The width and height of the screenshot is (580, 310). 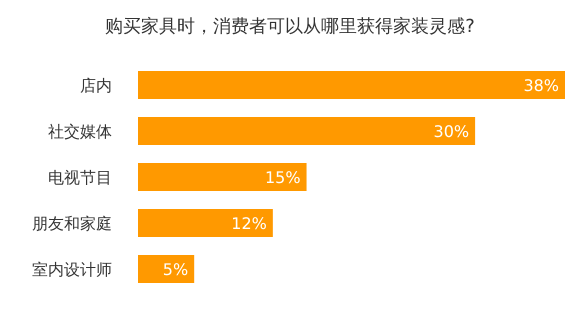 What do you see at coordinates (96, 85) in the screenshot?
I see `y-tick-label: 店内` at bounding box center [96, 85].